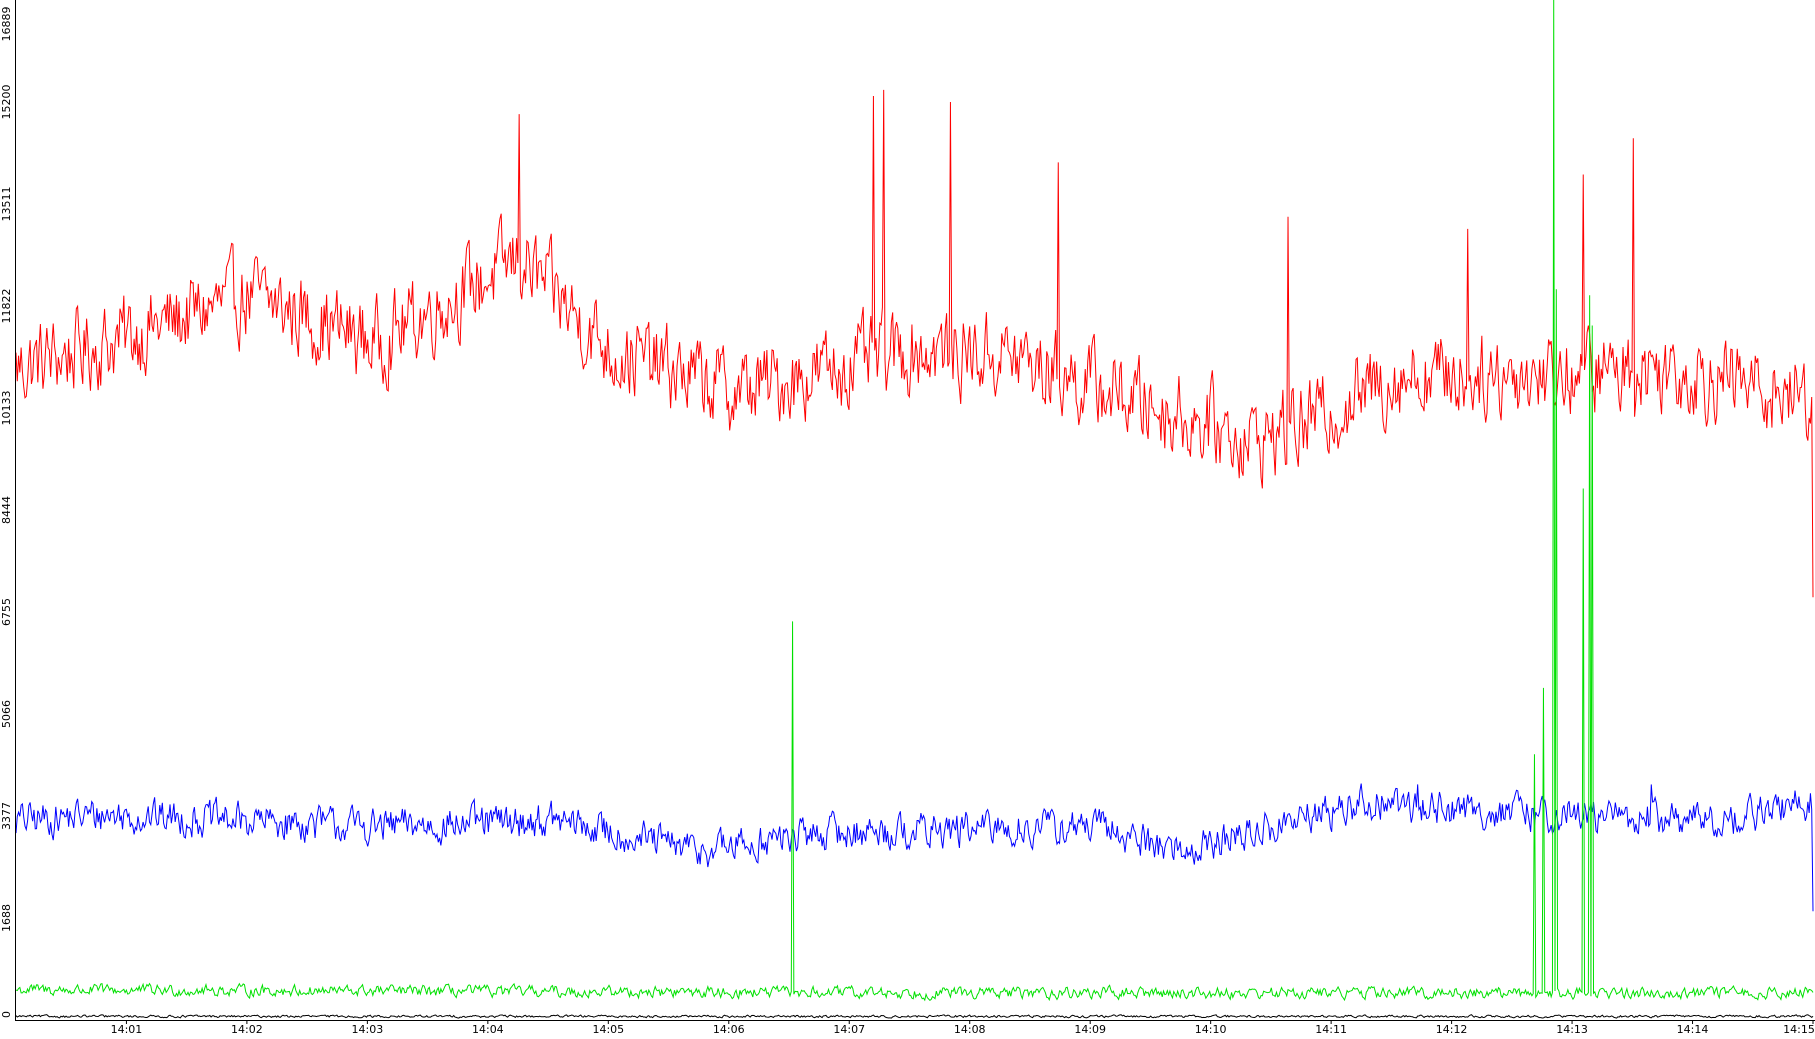 The image size is (1815, 1039). Describe the element at coordinates (6, 612) in the screenshot. I see `y-tick-label: 6755` at that location.